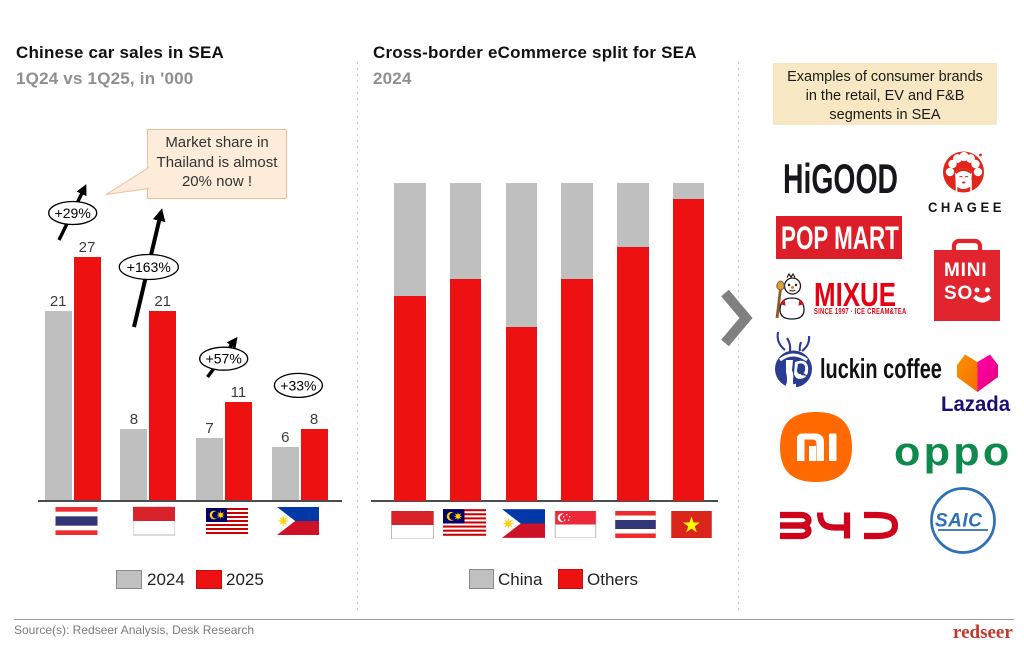 This screenshot has height=656, width=1024. I want to click on svg-text: +33%, so click(298, 385).